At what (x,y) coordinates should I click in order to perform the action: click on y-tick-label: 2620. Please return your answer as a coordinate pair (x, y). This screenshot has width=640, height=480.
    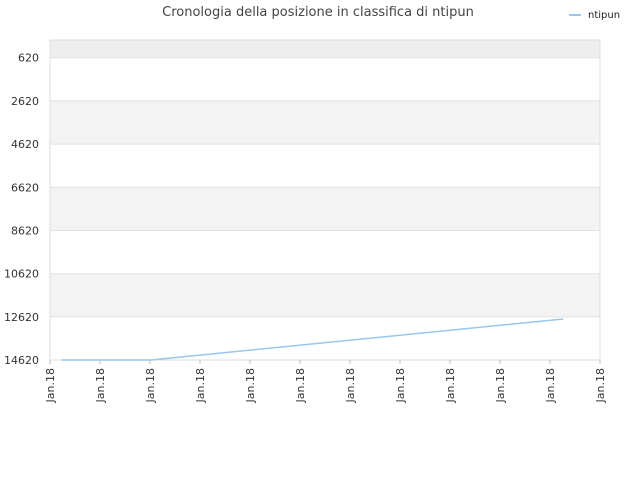
    Looking at the image, I should click on (25, 101).